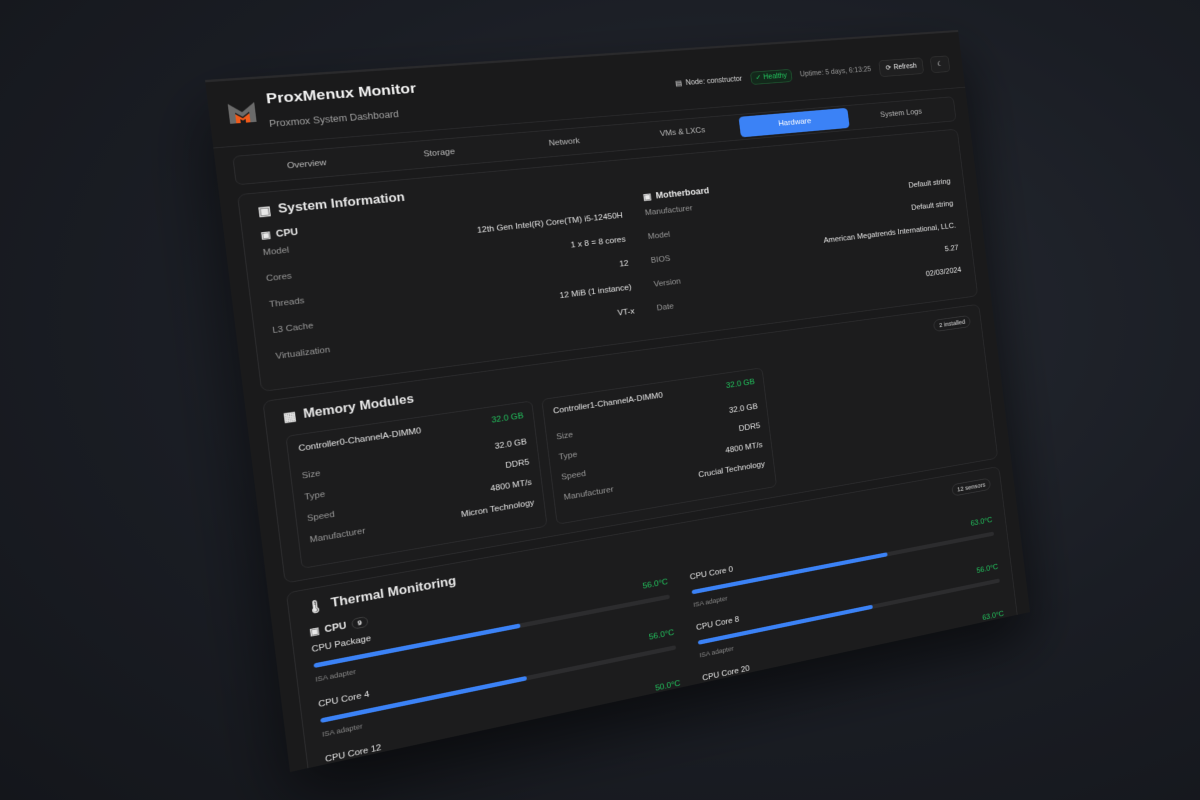  Describe the element at coordinates (749, 427) in the screenshot. I see `row-value: DDR5` at that location.